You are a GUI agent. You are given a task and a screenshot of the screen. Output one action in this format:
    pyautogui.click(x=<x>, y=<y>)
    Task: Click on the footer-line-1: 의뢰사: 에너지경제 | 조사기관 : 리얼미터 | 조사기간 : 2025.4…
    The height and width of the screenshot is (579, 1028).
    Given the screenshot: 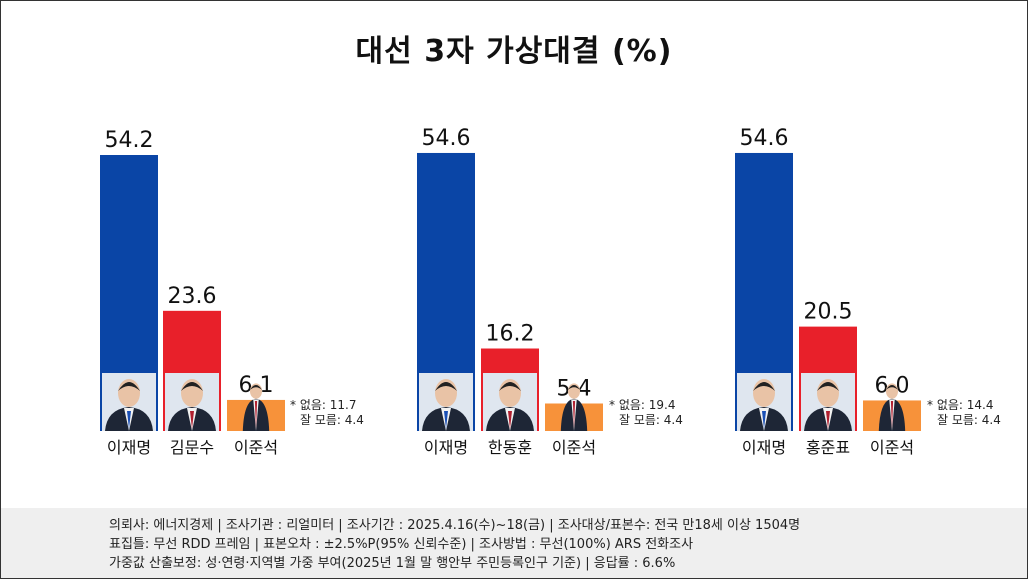 What is the action you would take?
    pyautogui.click(x=455, y=525)
    